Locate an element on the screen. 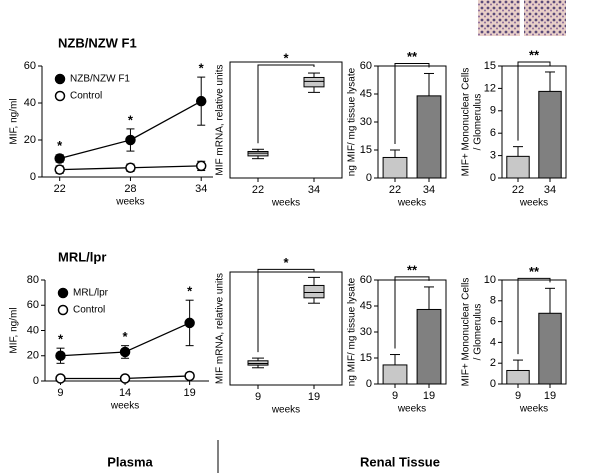 This screenshot has height=473, width=600. footer-label: Renal Tissue is located at coordinates (400, 461).